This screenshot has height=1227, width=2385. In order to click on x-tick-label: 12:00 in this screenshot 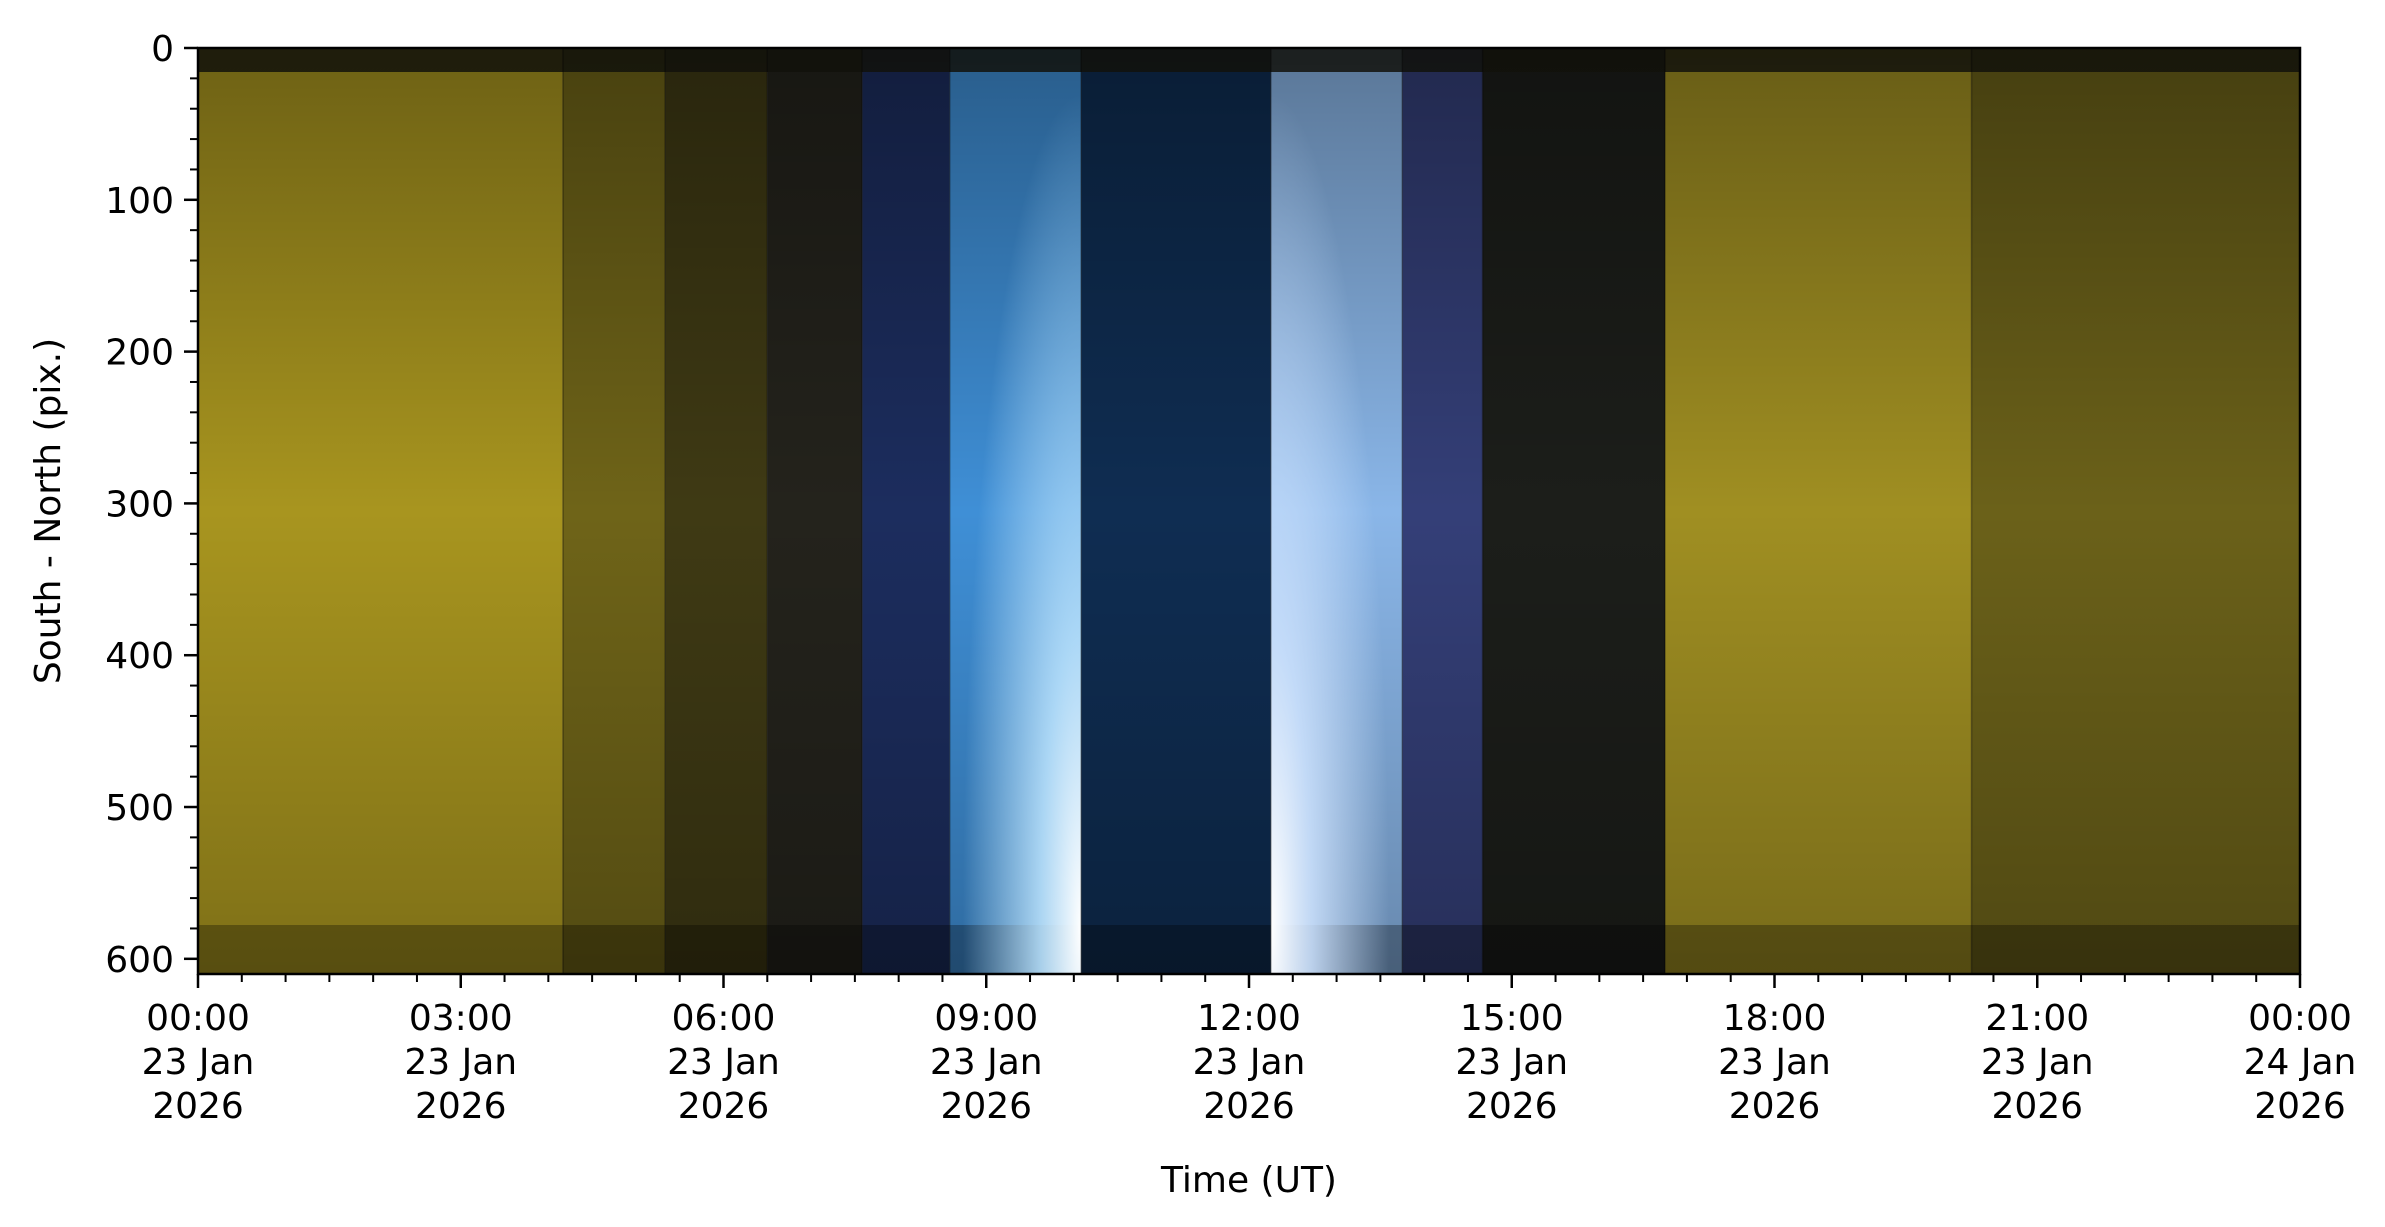, I will do `click(1249, 1018)`.